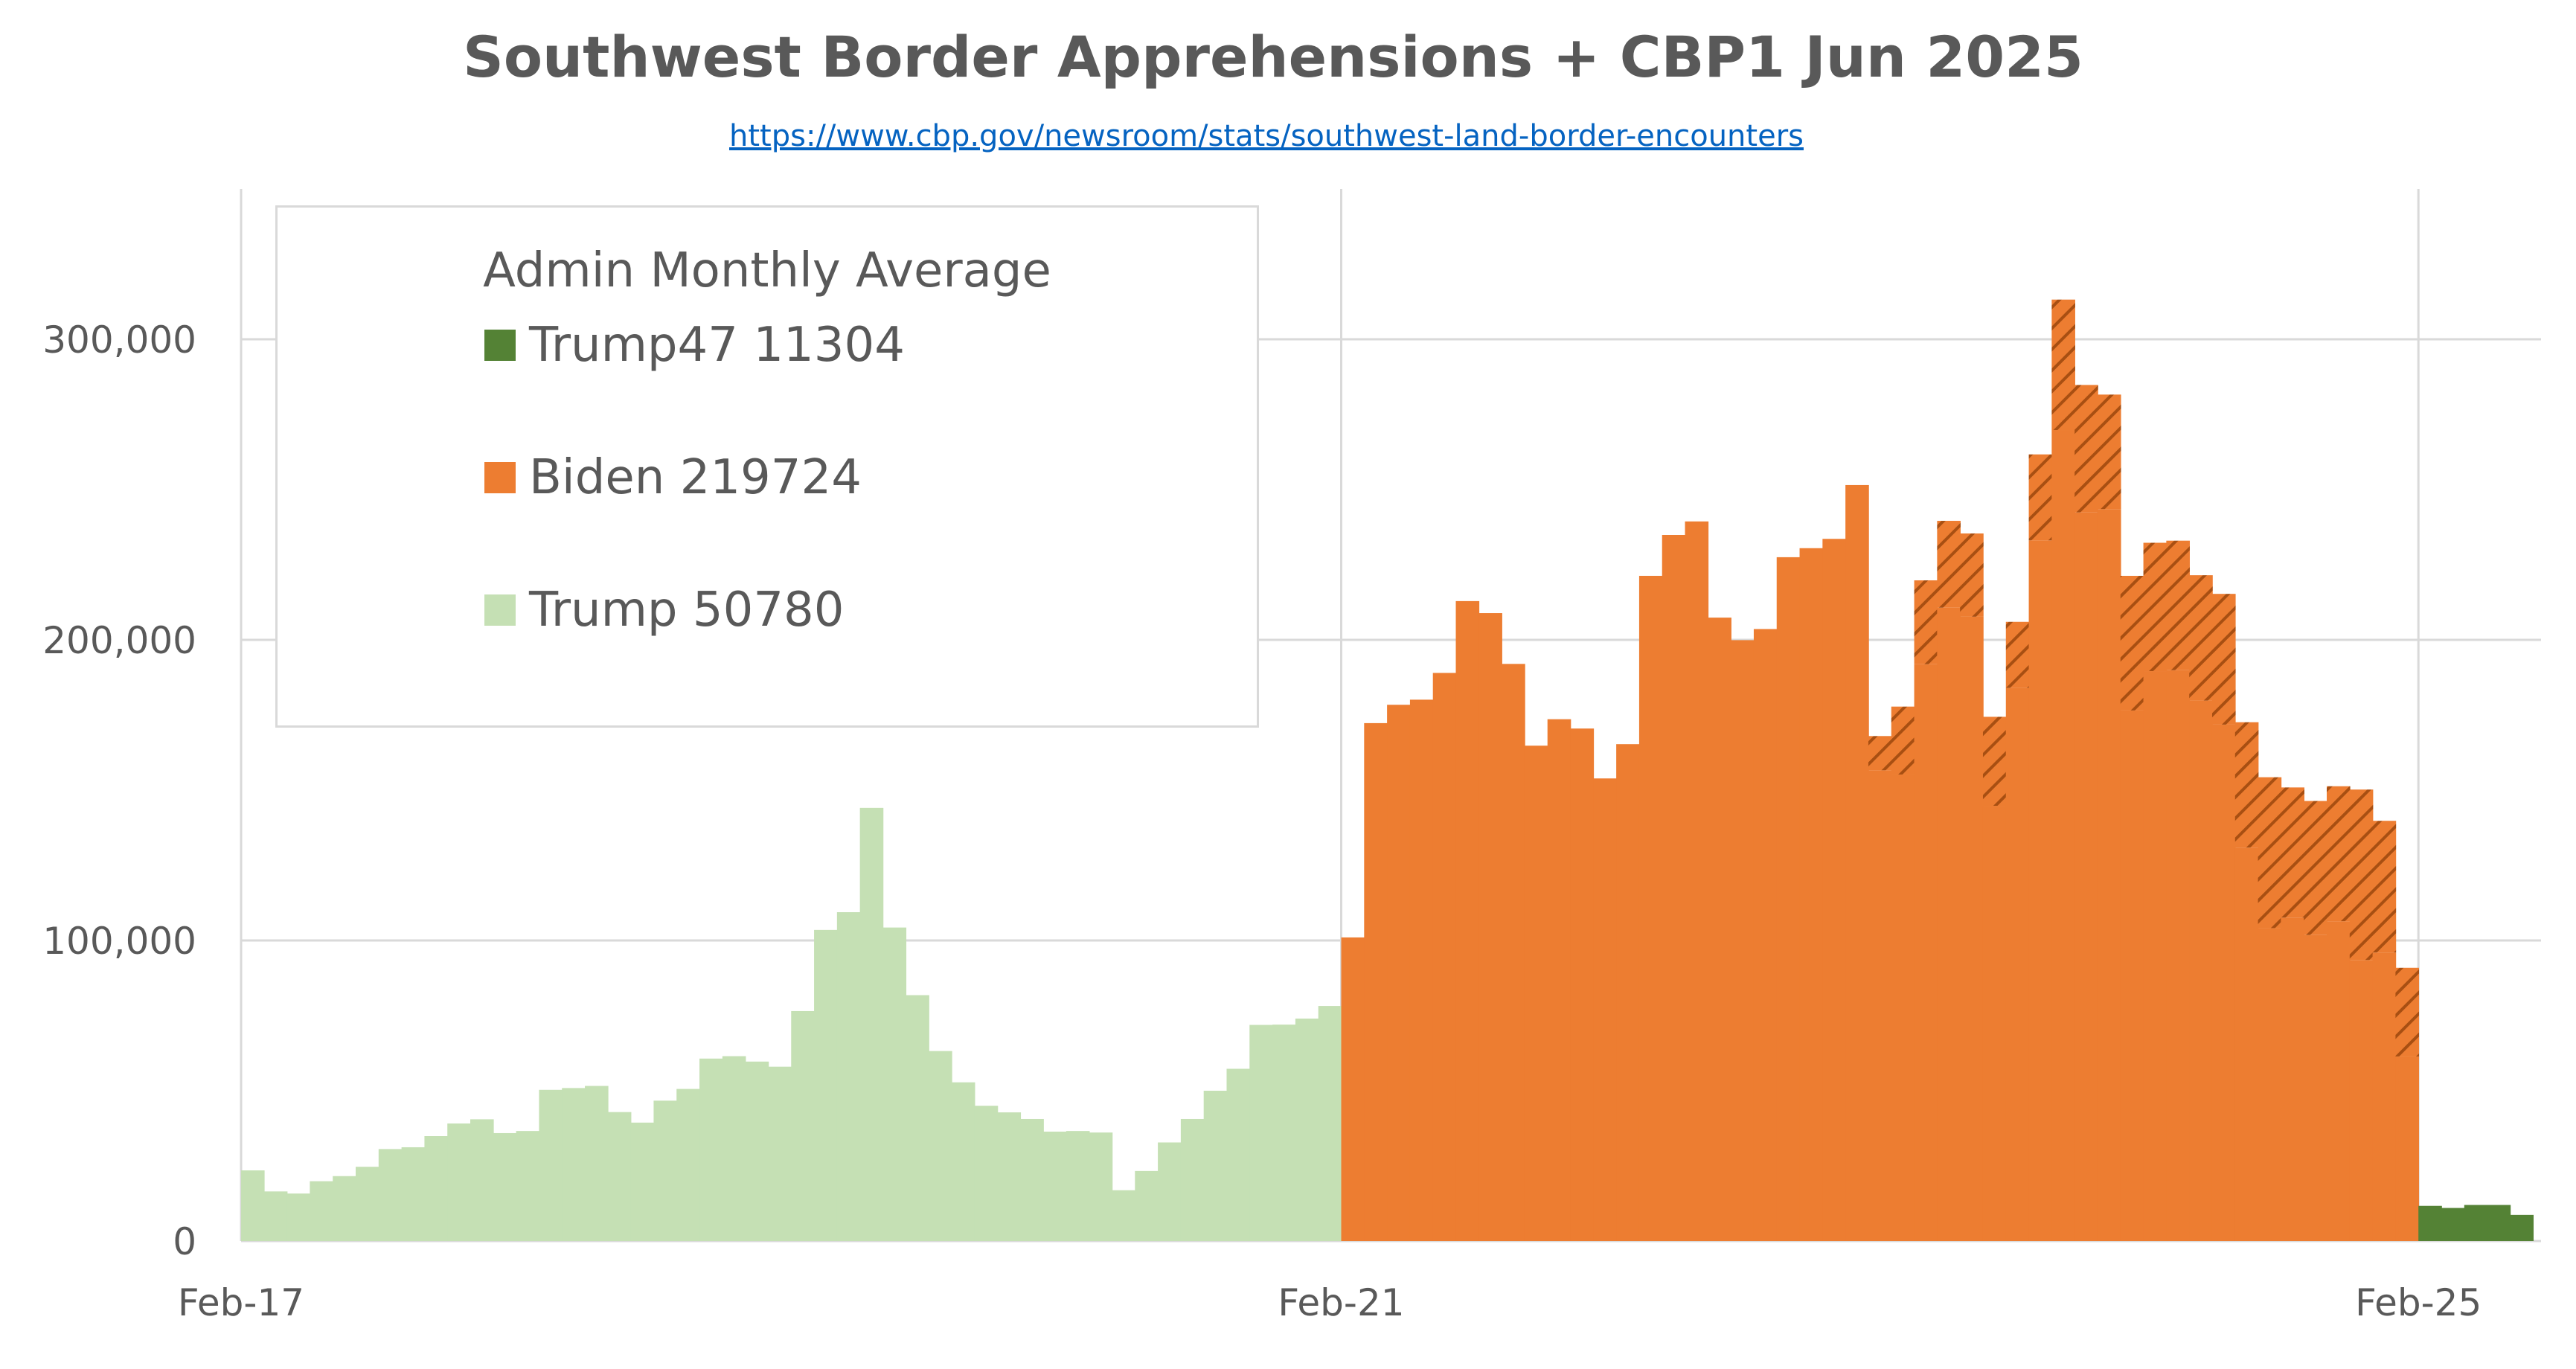  Describe the element at coordinates (696, 477) in the screenshot. I see `legend-label-biden: Biden 219724` at that location.